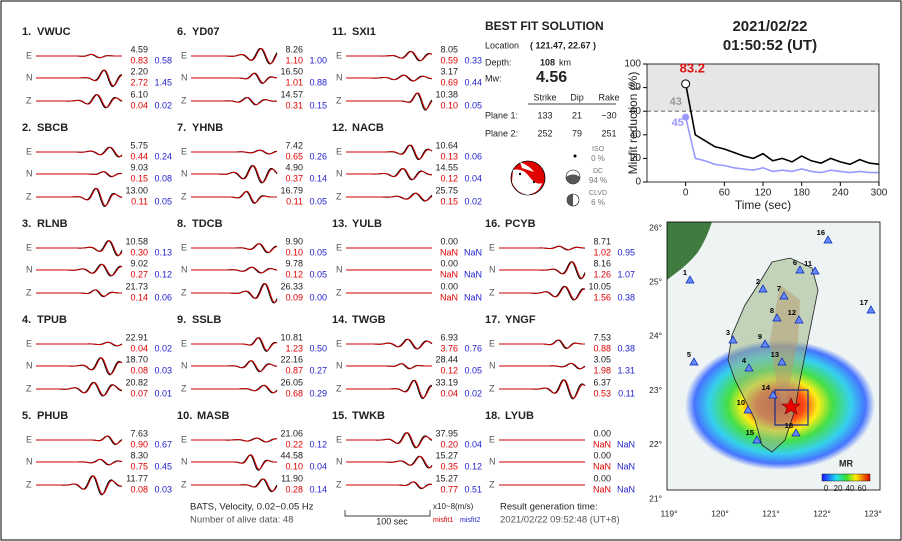  What do you see at coordinates (598, 149) in the screenshot?
I see `component-name: ISO` at bounding box center [598, 149].